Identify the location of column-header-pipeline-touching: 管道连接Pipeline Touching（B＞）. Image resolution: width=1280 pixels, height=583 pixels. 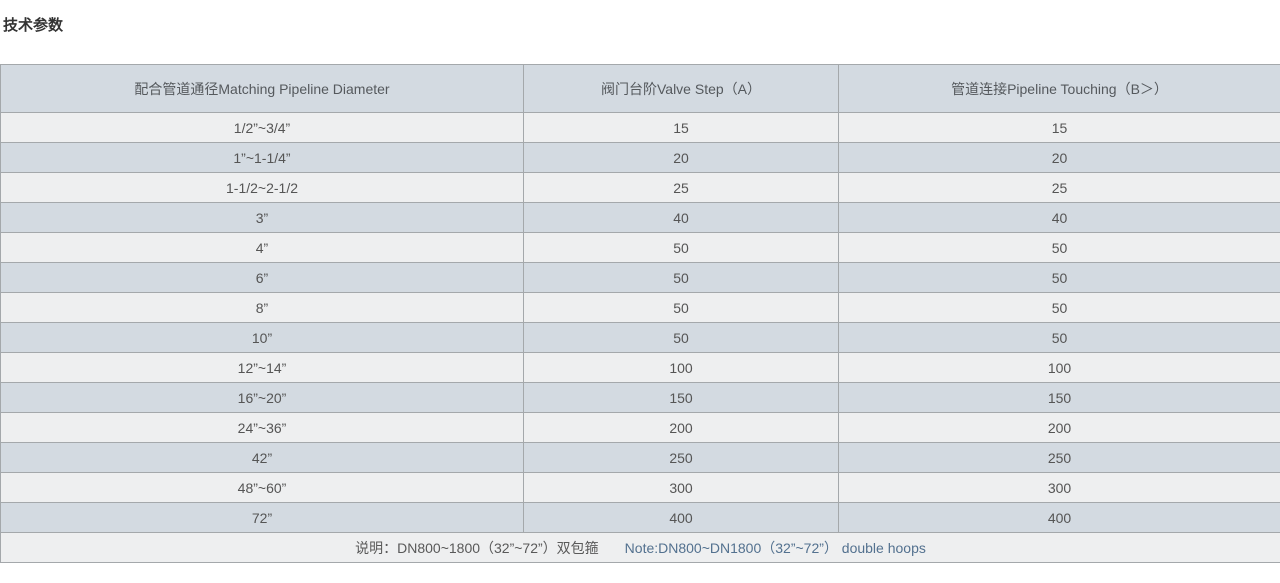
(1059, 88).